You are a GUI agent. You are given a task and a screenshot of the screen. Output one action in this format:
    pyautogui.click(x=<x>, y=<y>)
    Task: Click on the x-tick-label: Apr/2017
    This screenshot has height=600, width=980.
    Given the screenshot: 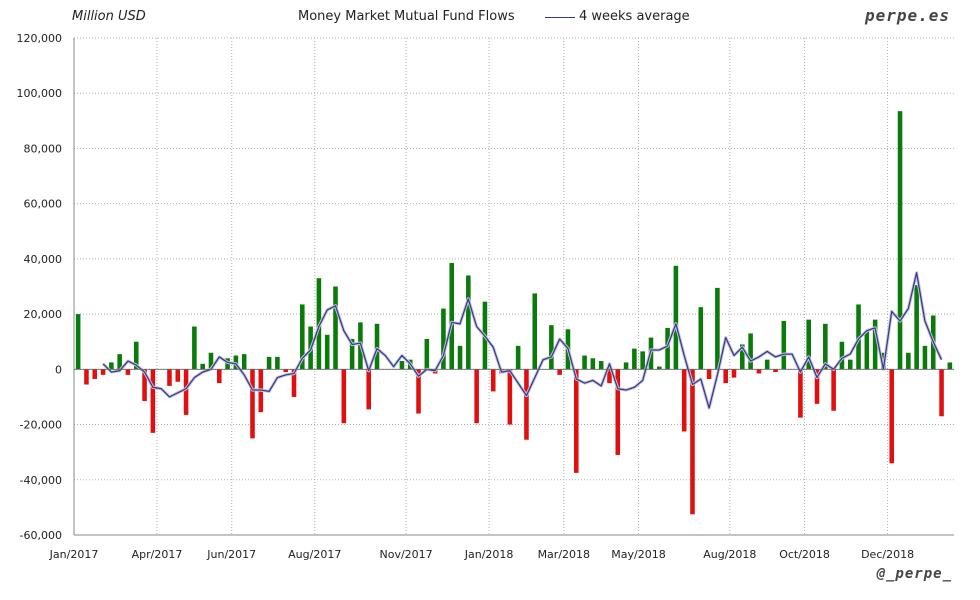 What is the action you would take?
    pyautogui.click(x=157, y=554)
    